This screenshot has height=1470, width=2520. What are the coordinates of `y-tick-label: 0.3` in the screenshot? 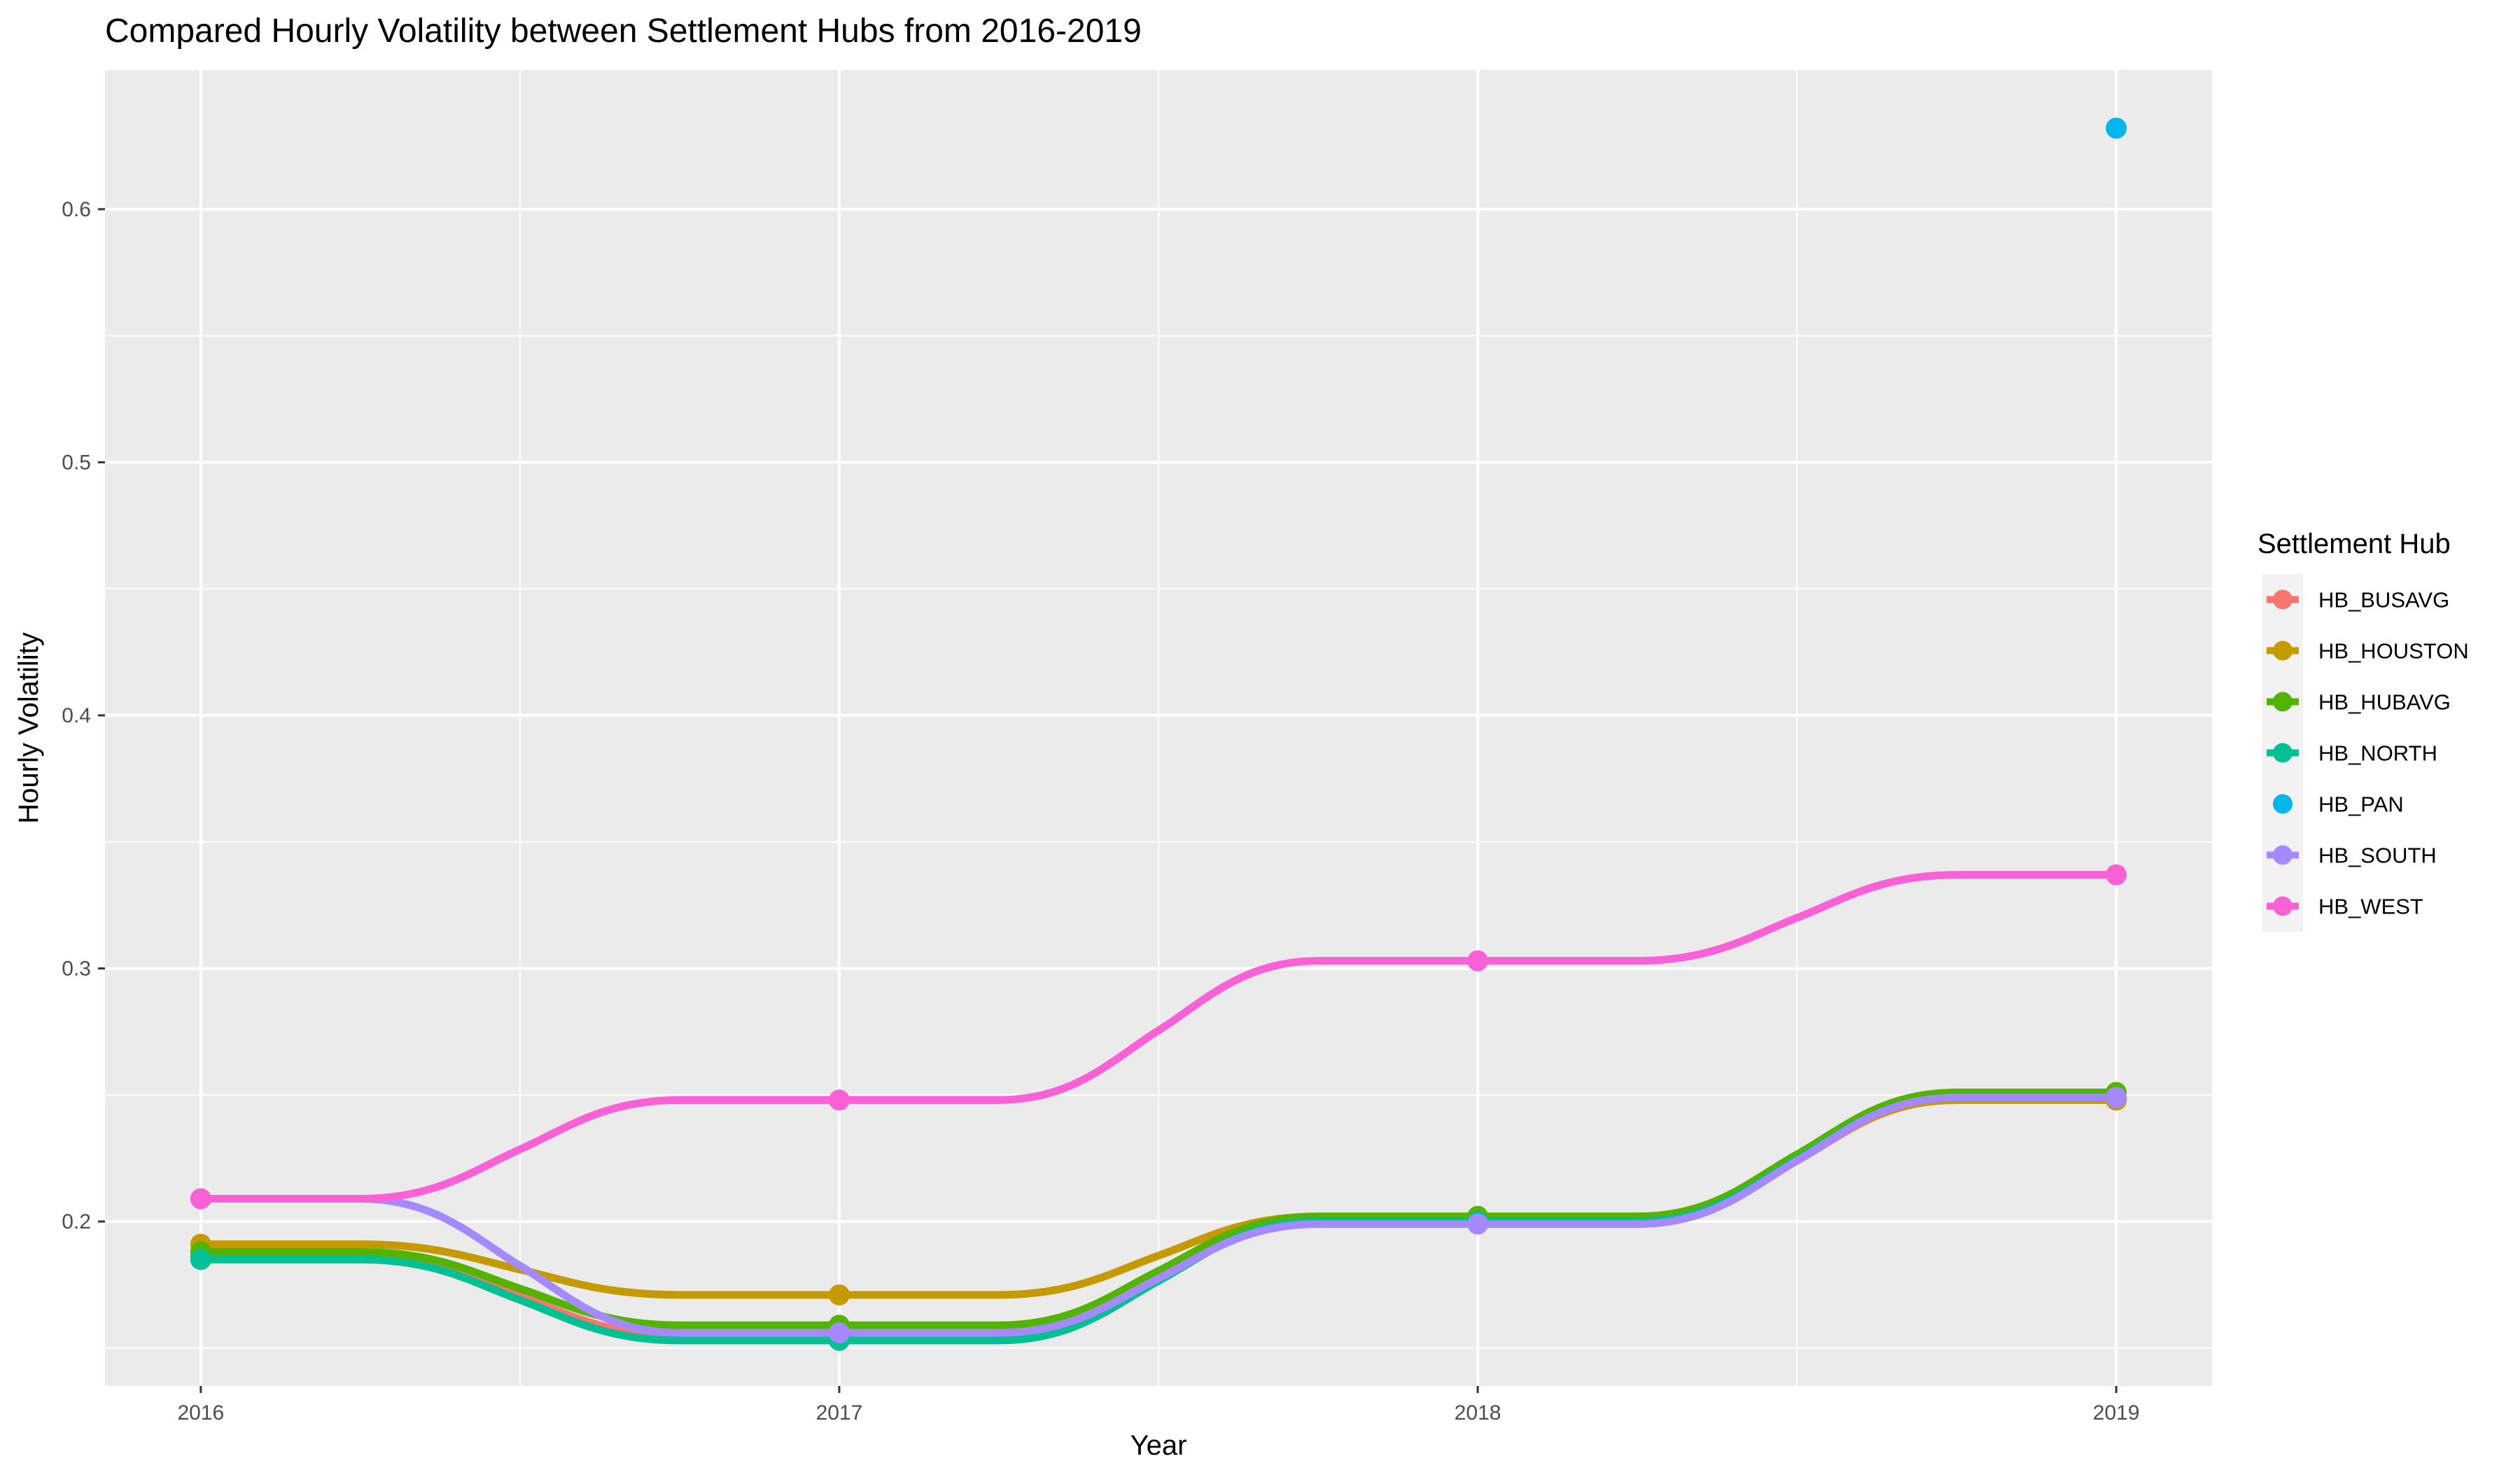 It's located at (76, 968).